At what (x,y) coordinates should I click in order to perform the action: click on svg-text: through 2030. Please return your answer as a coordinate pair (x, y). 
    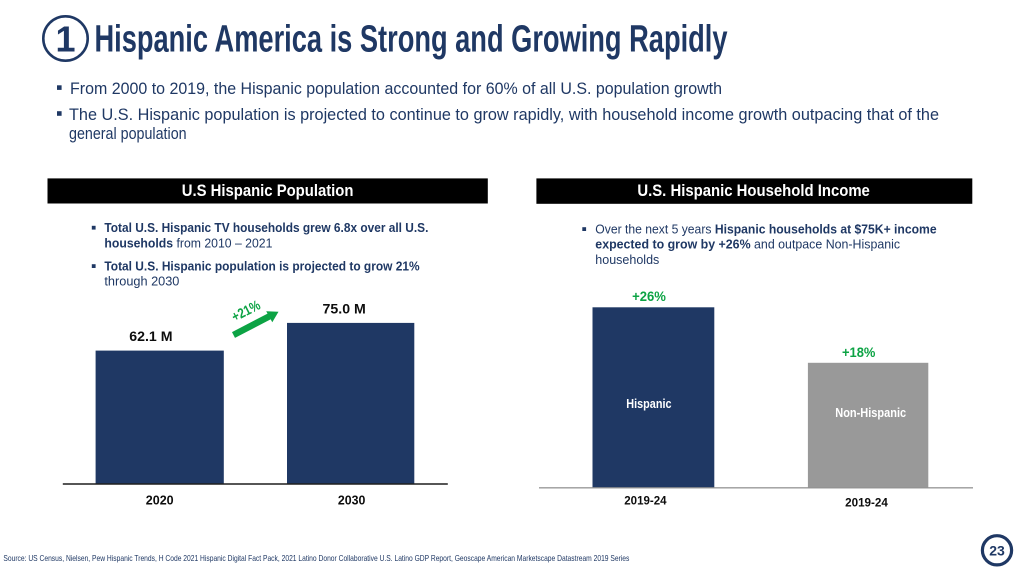
    Looking at the image, I should click on (141, 280).